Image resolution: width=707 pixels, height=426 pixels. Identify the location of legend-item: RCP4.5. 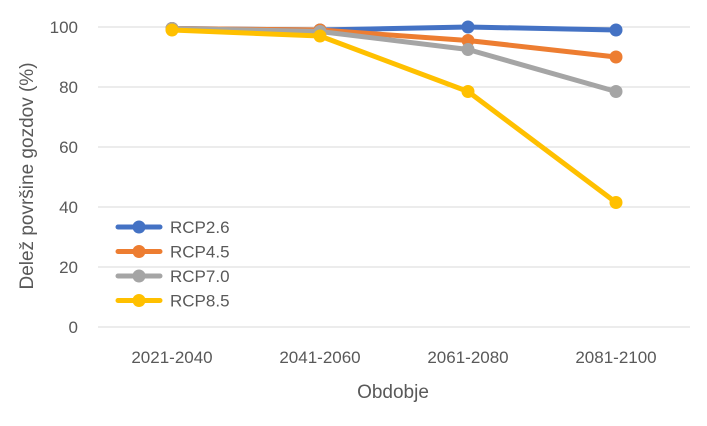
(172, 252).